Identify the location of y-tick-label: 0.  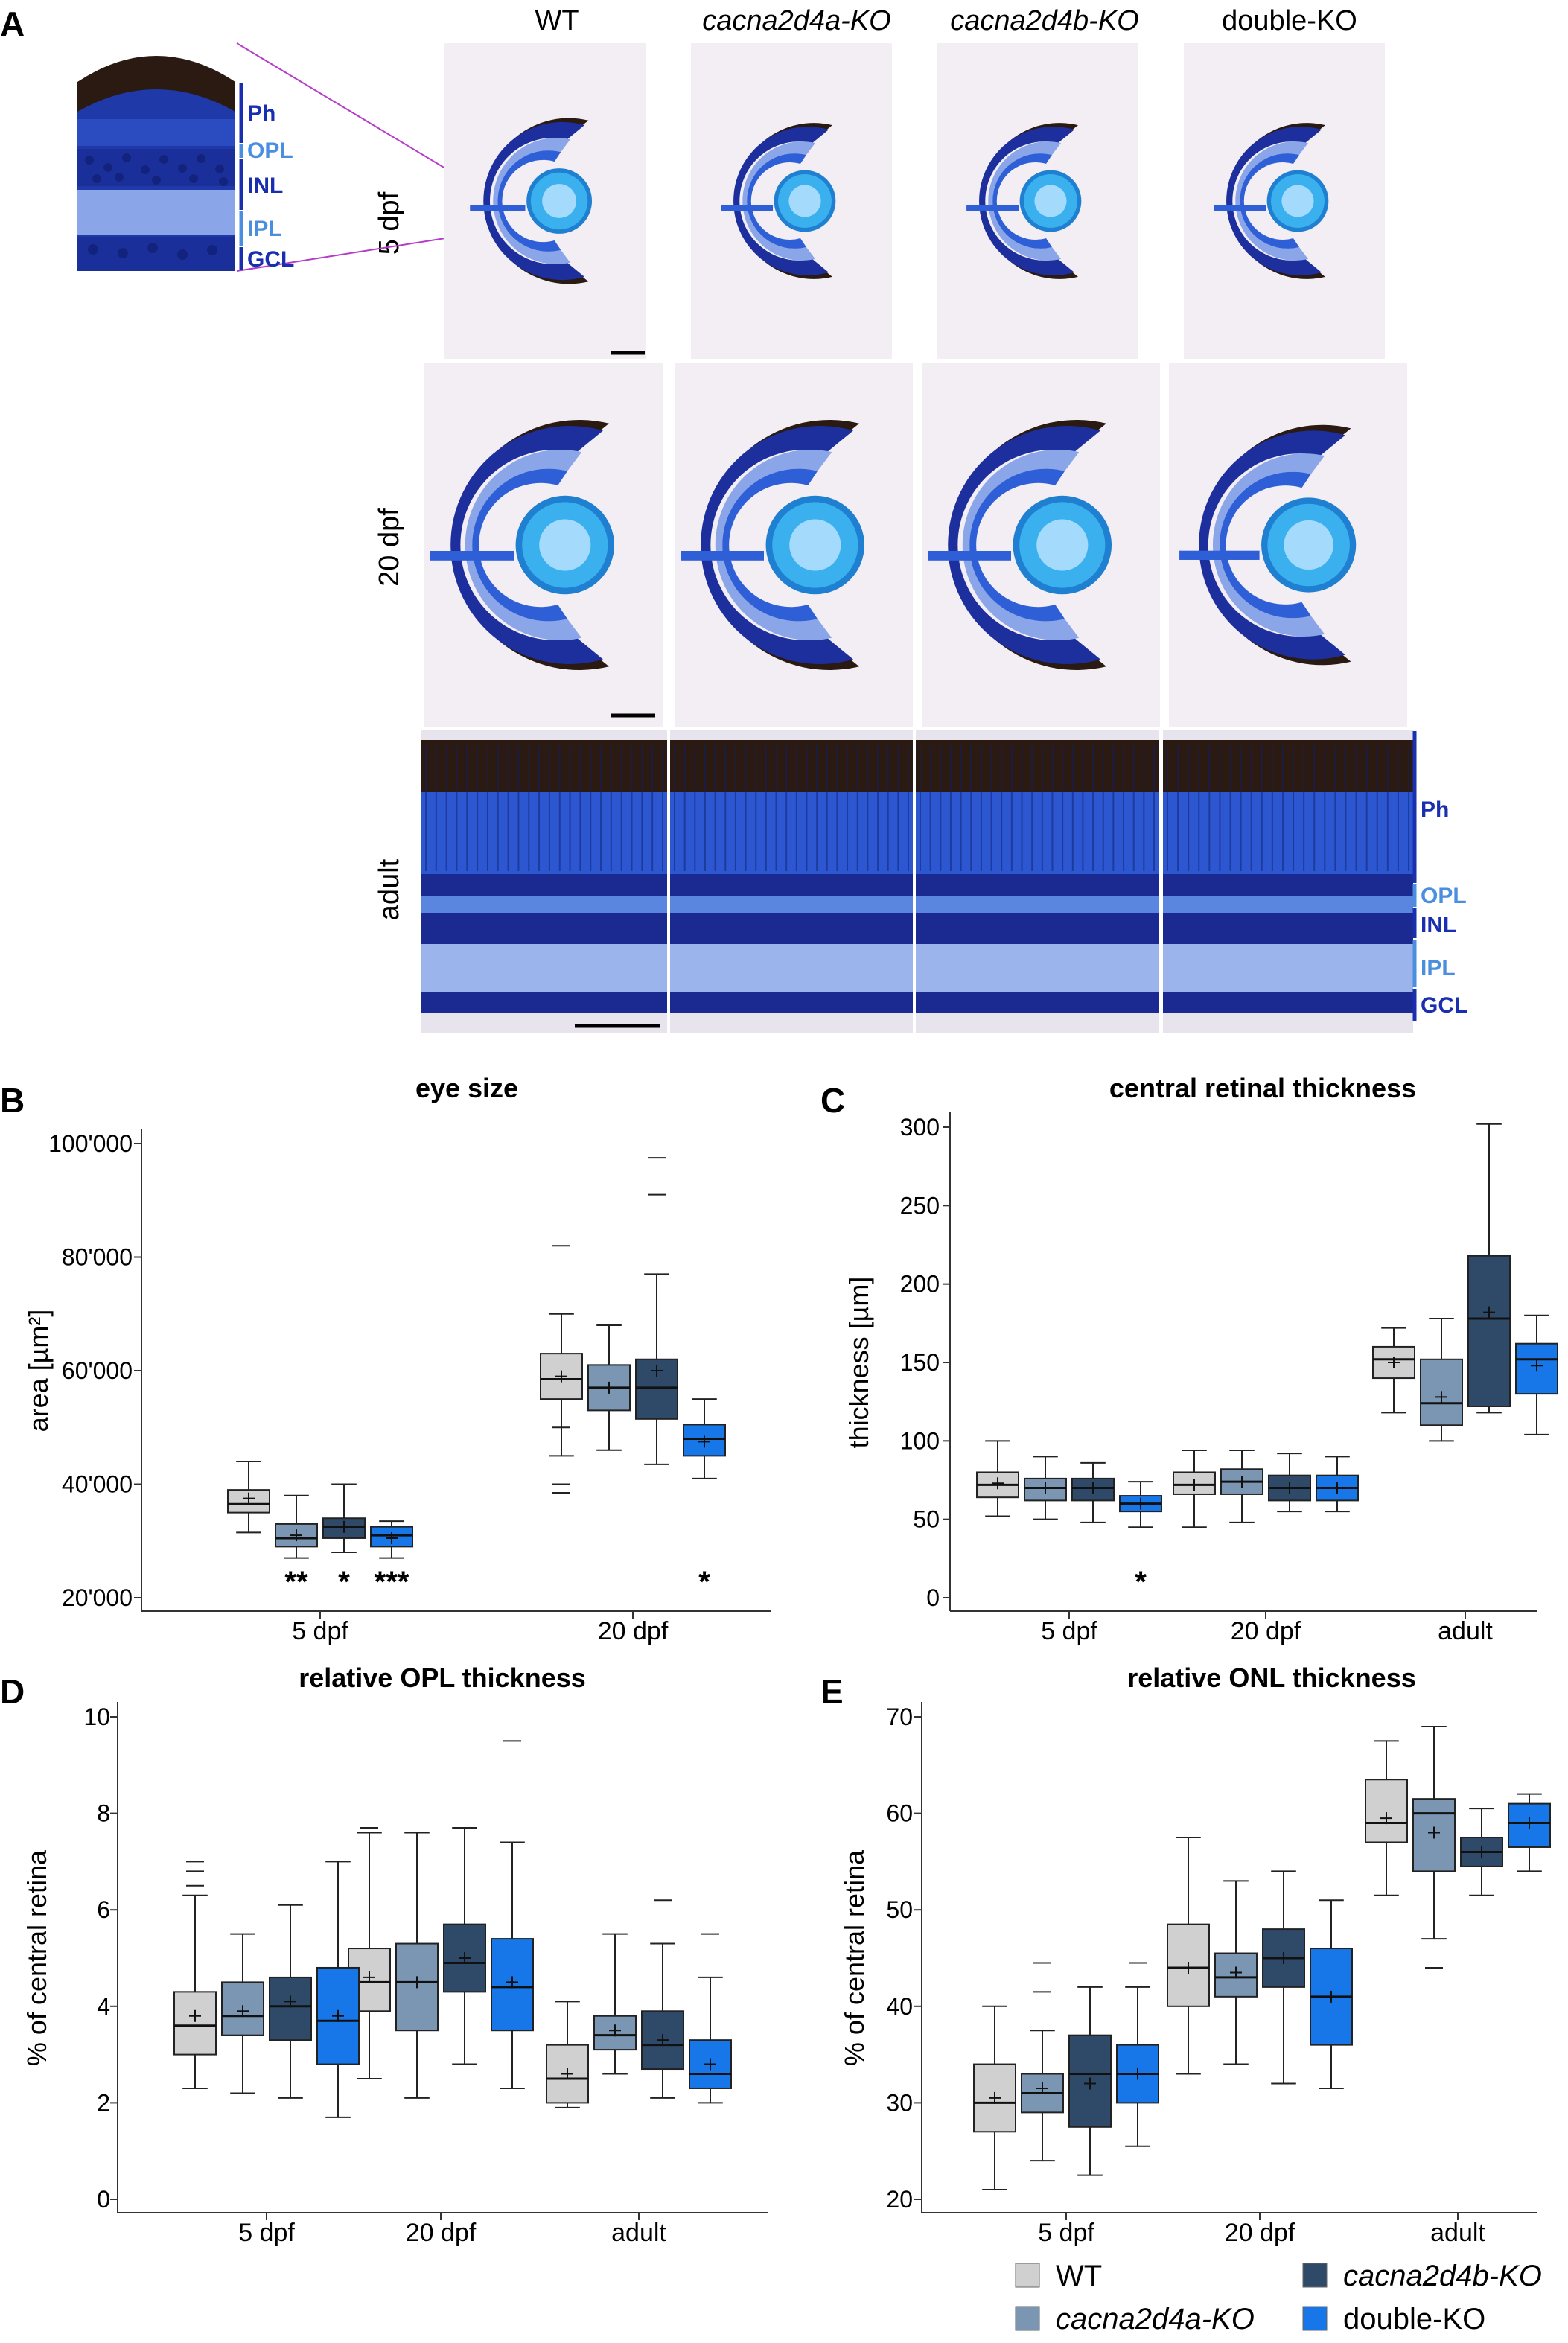
(933, 1598).